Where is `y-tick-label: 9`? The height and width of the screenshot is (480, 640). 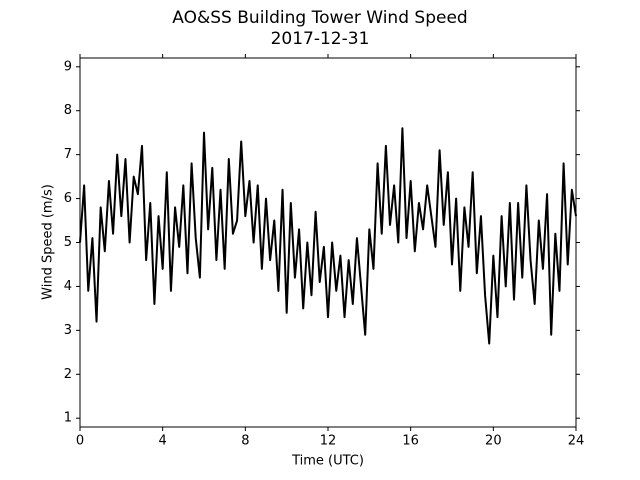 y-tick-label: 9 is located at coordinates (68, 66).